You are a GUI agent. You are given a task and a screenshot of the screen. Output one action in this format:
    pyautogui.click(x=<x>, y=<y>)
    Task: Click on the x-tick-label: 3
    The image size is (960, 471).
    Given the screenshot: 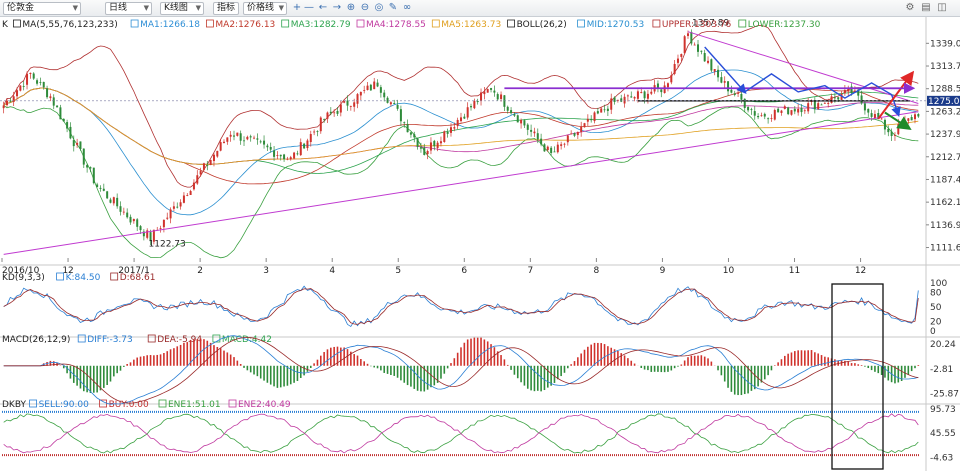 What is the action you would take?
    pyautogui.click(x=266, y=271)
    